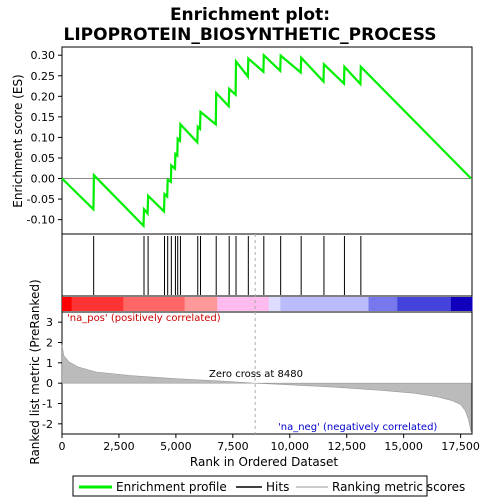  Describe the element at coordinates (250, 15) in the screenshot. I see `title-line1: Enrichment plot:` at that location.